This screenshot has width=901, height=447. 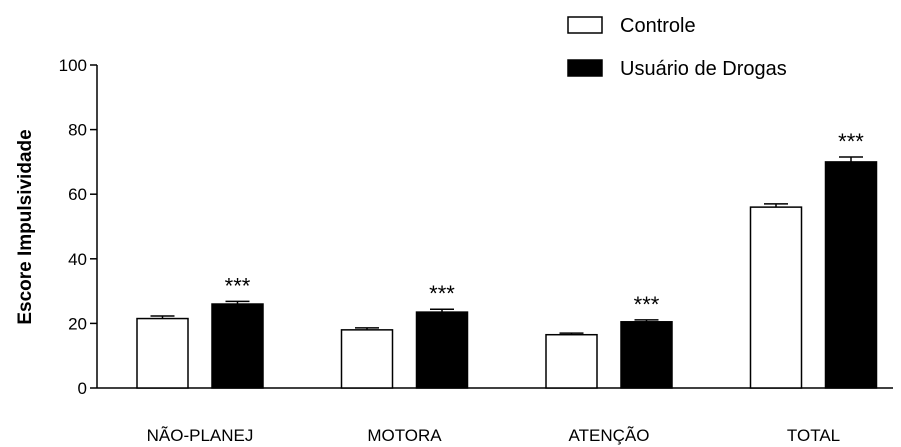 I want to click on x-tick-label: TOTAL, so click(x=813, y=435).